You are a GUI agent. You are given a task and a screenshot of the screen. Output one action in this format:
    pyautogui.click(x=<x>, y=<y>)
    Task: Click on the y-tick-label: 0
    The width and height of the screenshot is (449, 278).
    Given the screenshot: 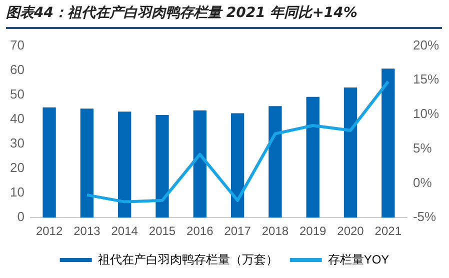 What is the action you would take?
    pyautogui.click(x=20, y=216)
    